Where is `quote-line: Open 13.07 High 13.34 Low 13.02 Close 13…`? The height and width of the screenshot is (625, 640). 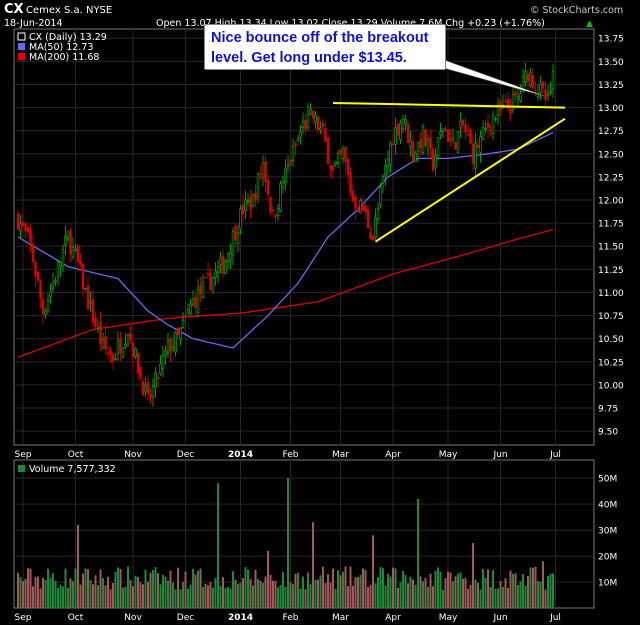 quote-line: Open 13.07 High 13.34 Low 13.02 Close 13… is located at coordinates (350, 23).